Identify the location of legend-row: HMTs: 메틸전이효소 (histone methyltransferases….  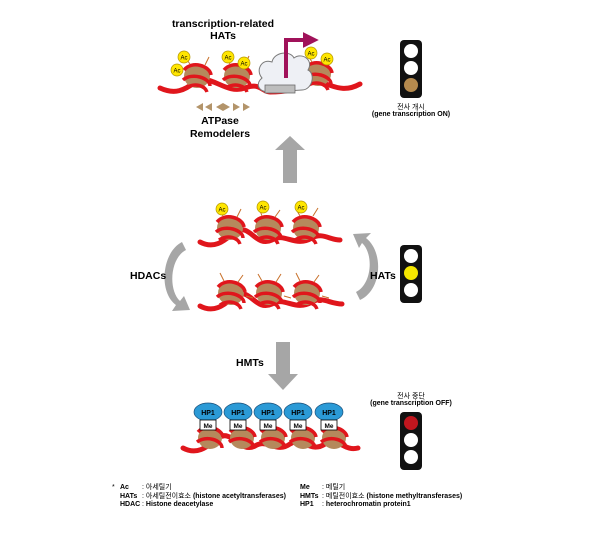
(381, 496).